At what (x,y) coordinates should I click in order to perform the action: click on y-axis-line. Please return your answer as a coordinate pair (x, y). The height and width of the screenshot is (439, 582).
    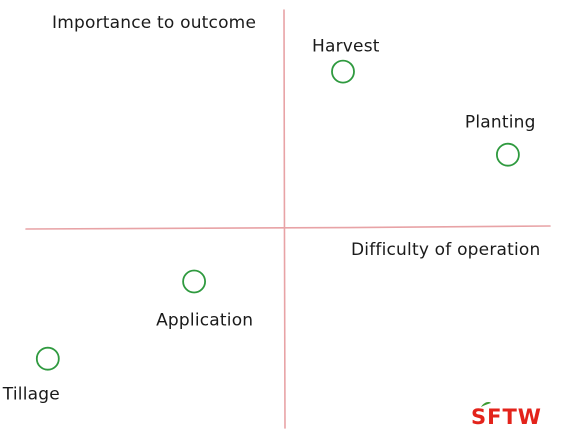
    Looking at the image, I should click on (284, 219).